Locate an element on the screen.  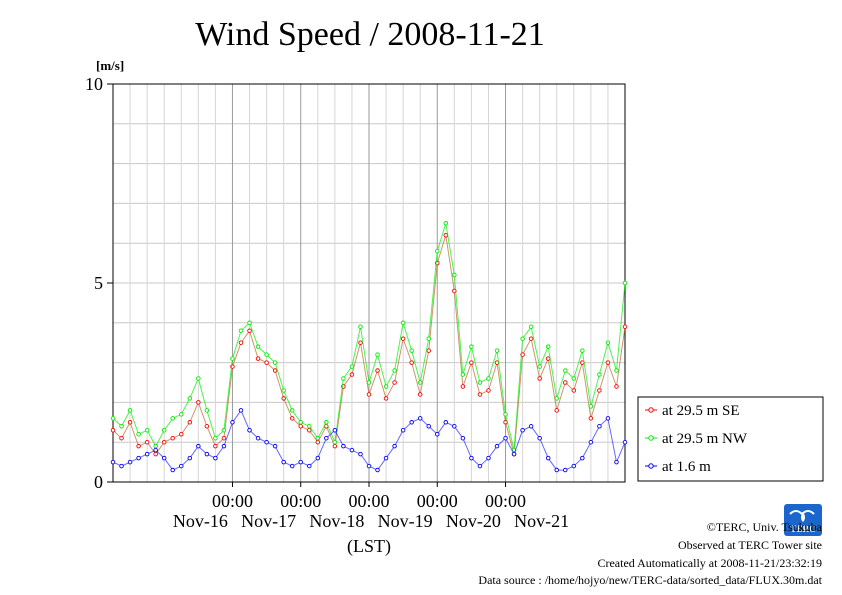
legend-marker is located at coordinates (651, 410).